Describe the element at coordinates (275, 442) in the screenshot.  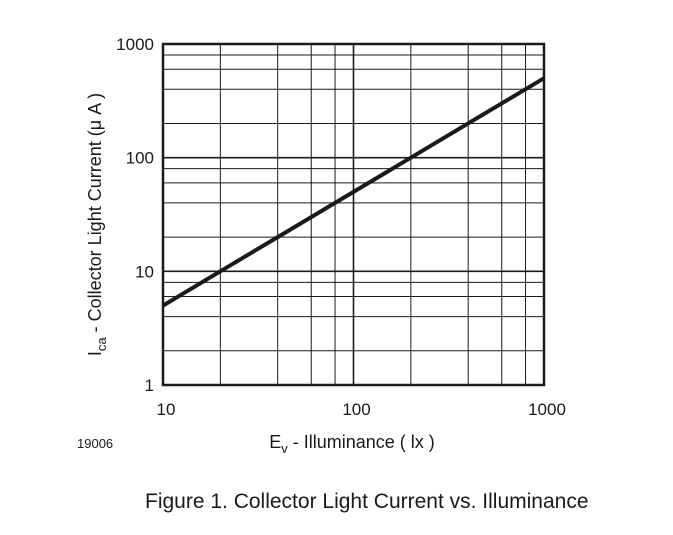
I see `x-axis-symbol: E` at that location.